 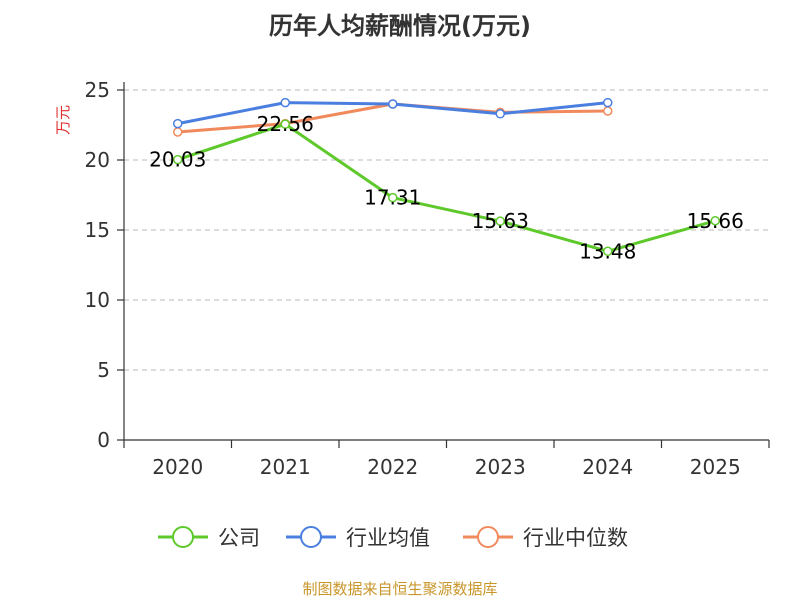 What do you see at coordinates (239, 538) in the screenshot?
I see `legend-label: 公司` at bounding box center [239, 538].